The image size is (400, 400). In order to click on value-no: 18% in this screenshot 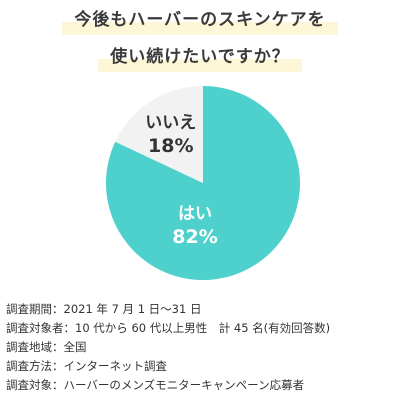, I will do `click(170, 146)`.